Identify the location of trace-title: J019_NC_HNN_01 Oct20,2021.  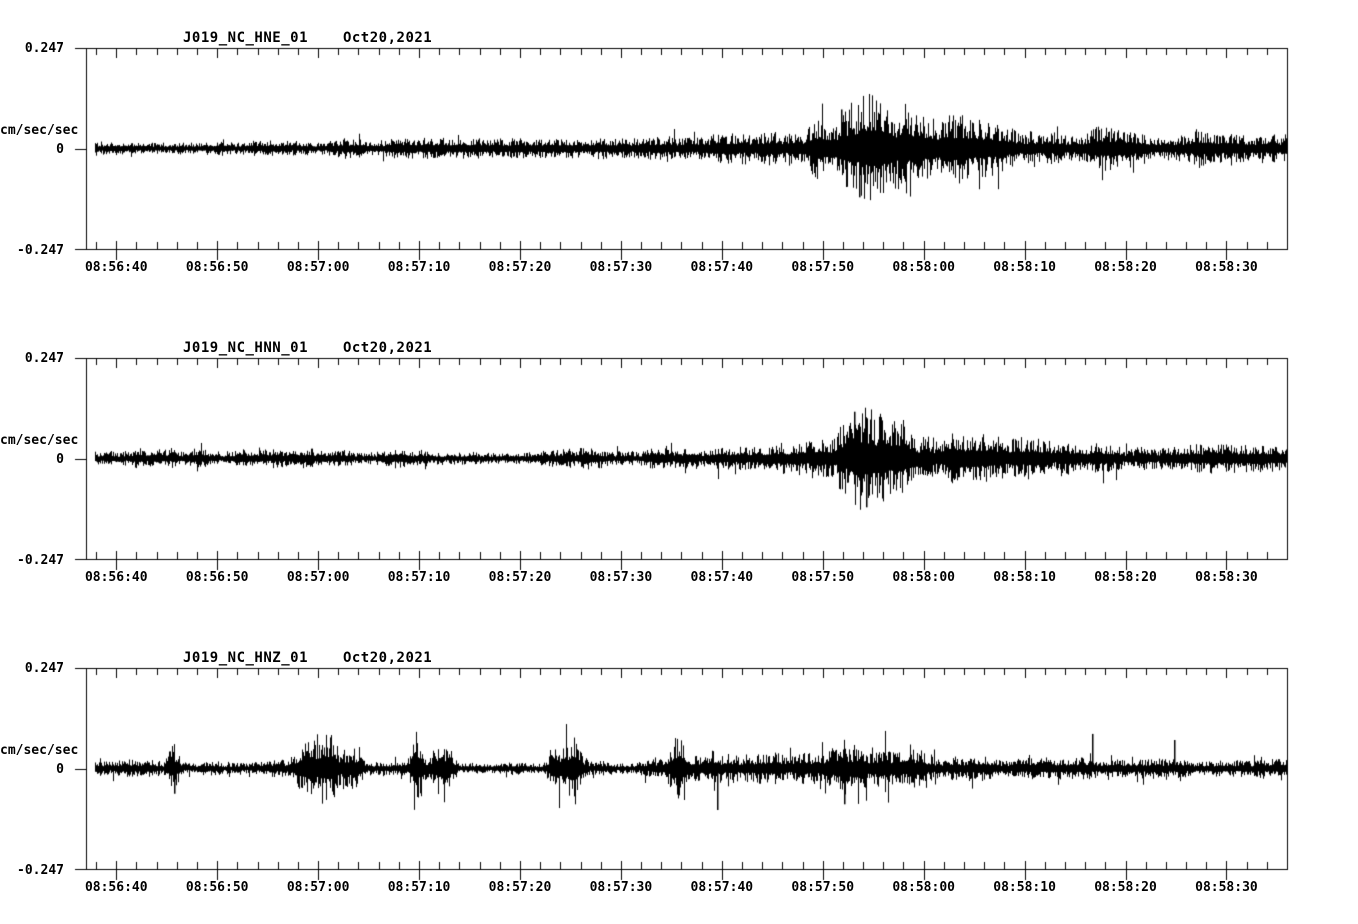
(307, 348).